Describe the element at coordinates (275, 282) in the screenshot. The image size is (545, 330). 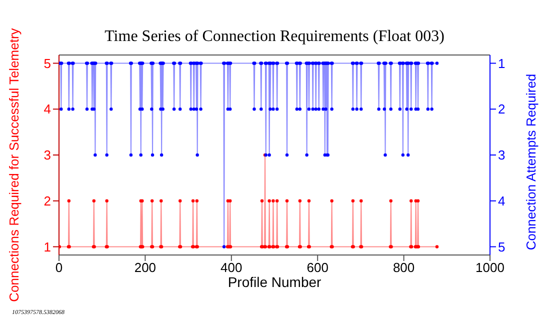
I see `x-axis-title: Profile Number` at that location.